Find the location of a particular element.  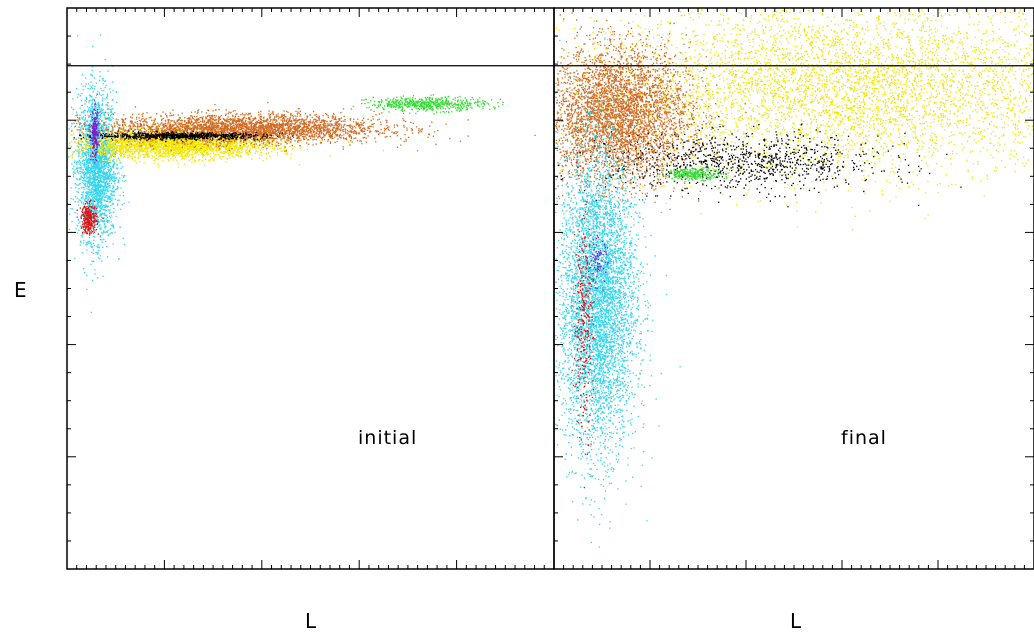

x-axis-label-initial: L is located at coordinates (311, 621).